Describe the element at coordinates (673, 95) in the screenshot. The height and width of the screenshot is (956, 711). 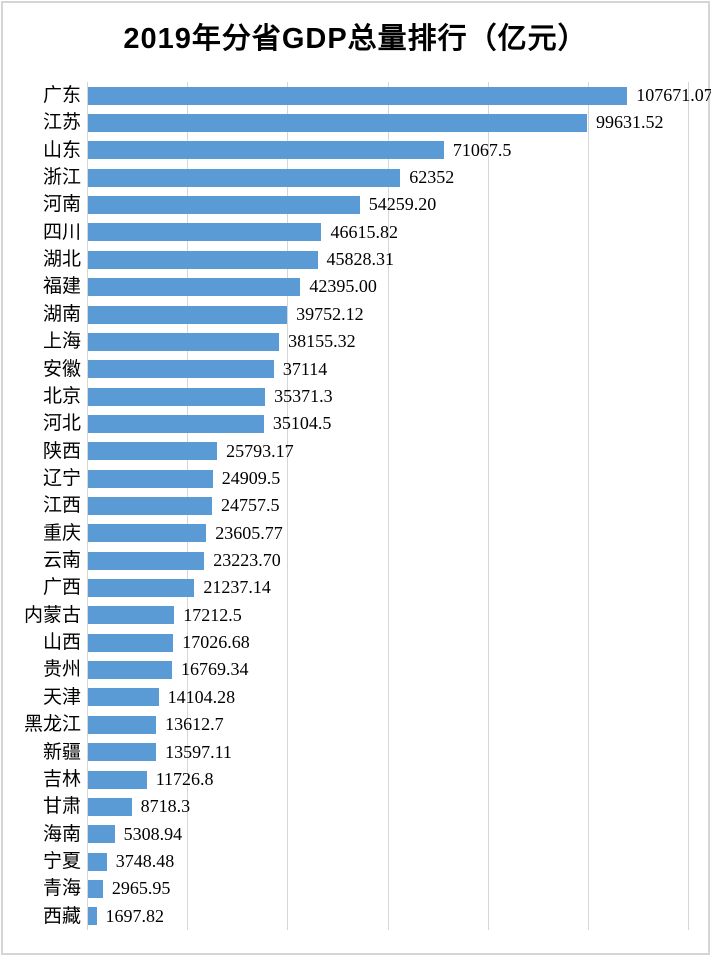
I see `value-label: 107671.07` at that location.